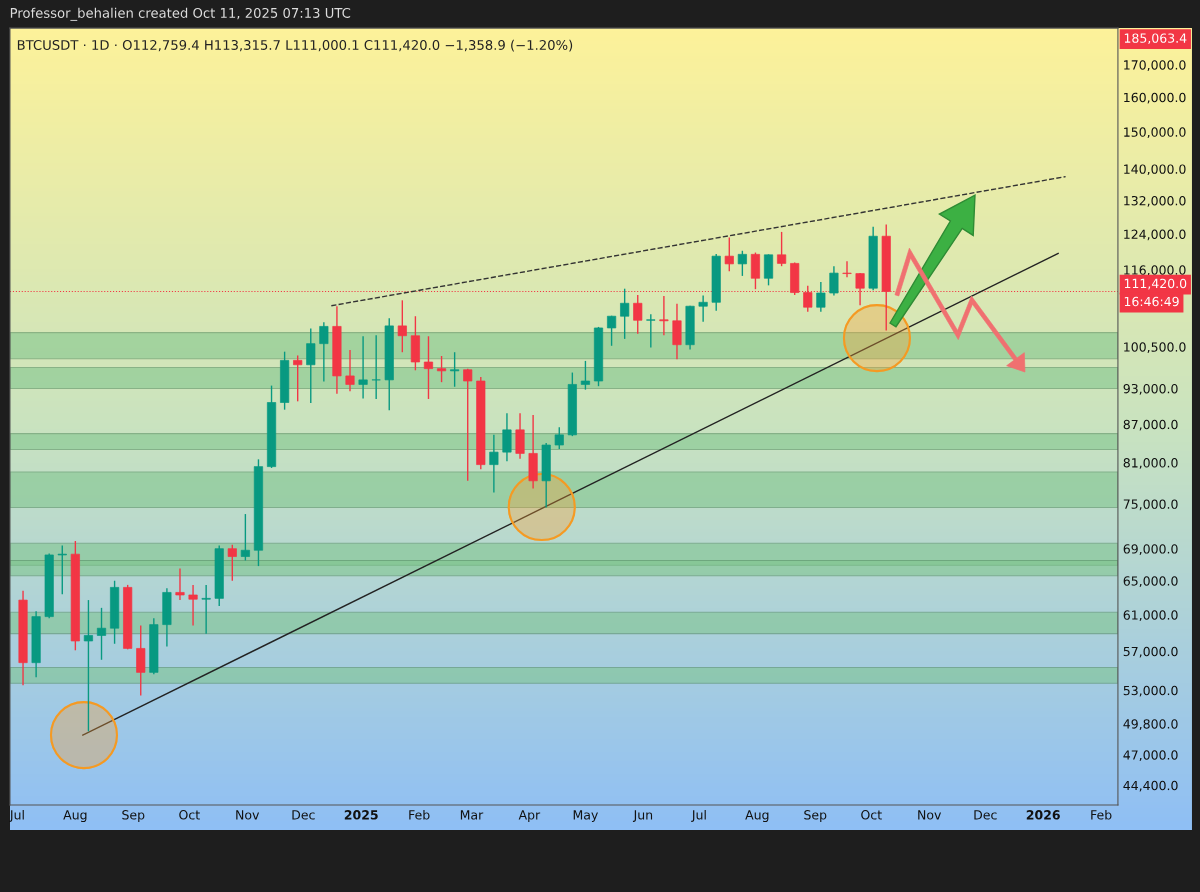 Image resolution: width=1200 pixels, height=892 pixels. Describe the element at coordinates (1150, 691) in the screenshot. I see `y-tick-label: 53,000.0` at that location.